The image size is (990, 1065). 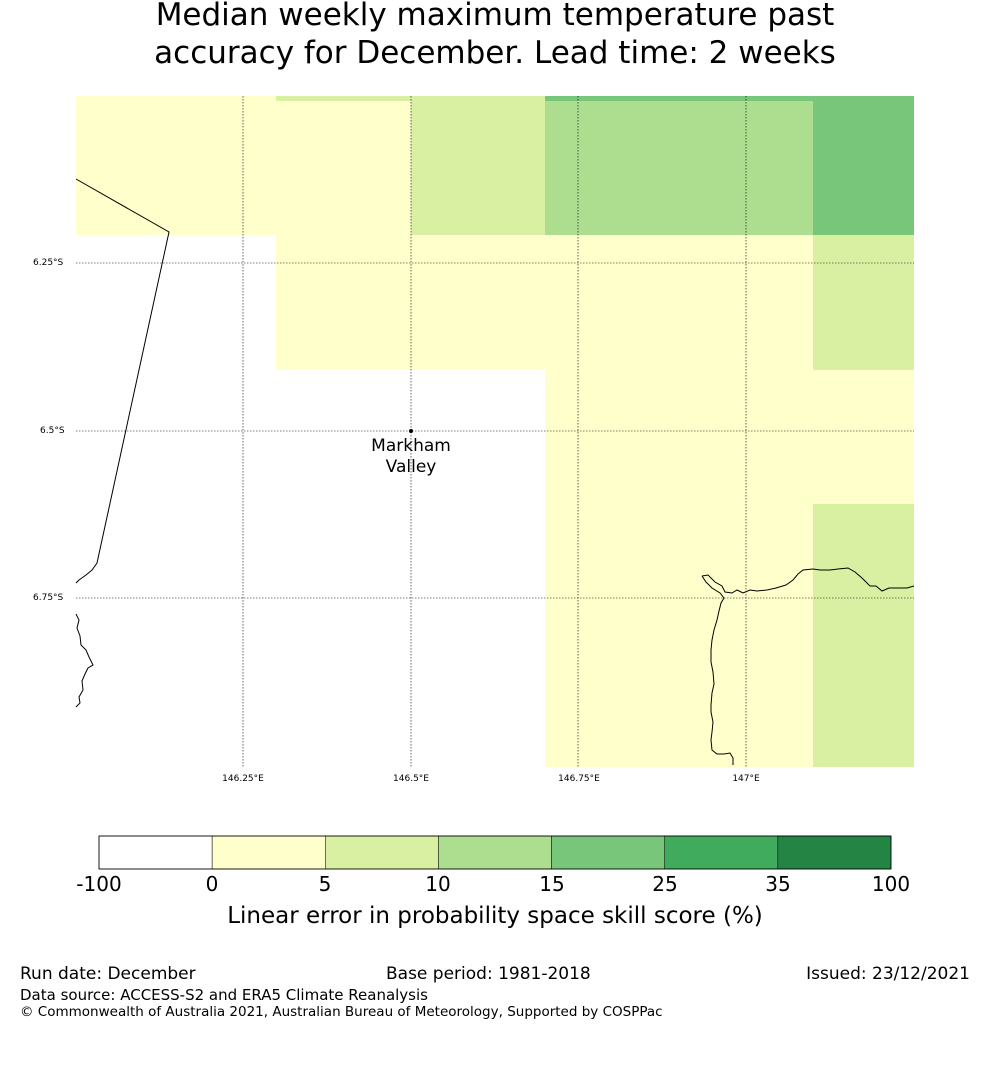 I want to click on colorbar-tick: -100, so click(x=99, y=884).